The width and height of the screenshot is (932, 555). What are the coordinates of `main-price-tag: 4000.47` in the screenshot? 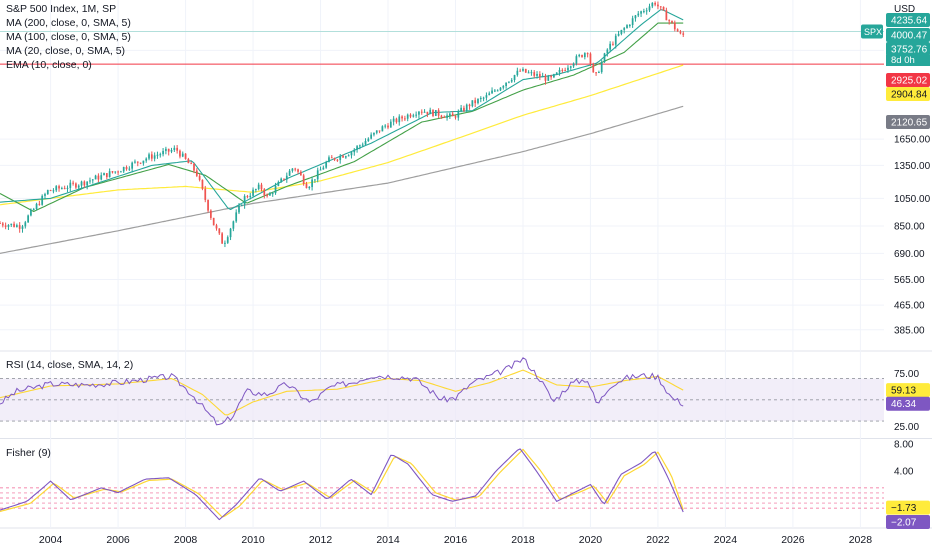 It's located at (908, 35).